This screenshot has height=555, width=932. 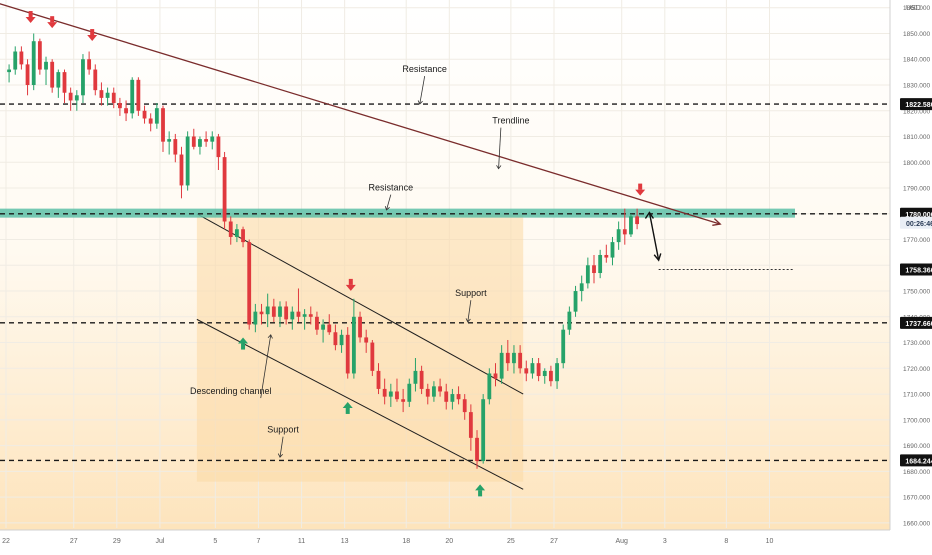 What do you see at coordinates (449, 541) in the screenshot?
I see `x-tick-label: 20` at bounding box center [449, 541].